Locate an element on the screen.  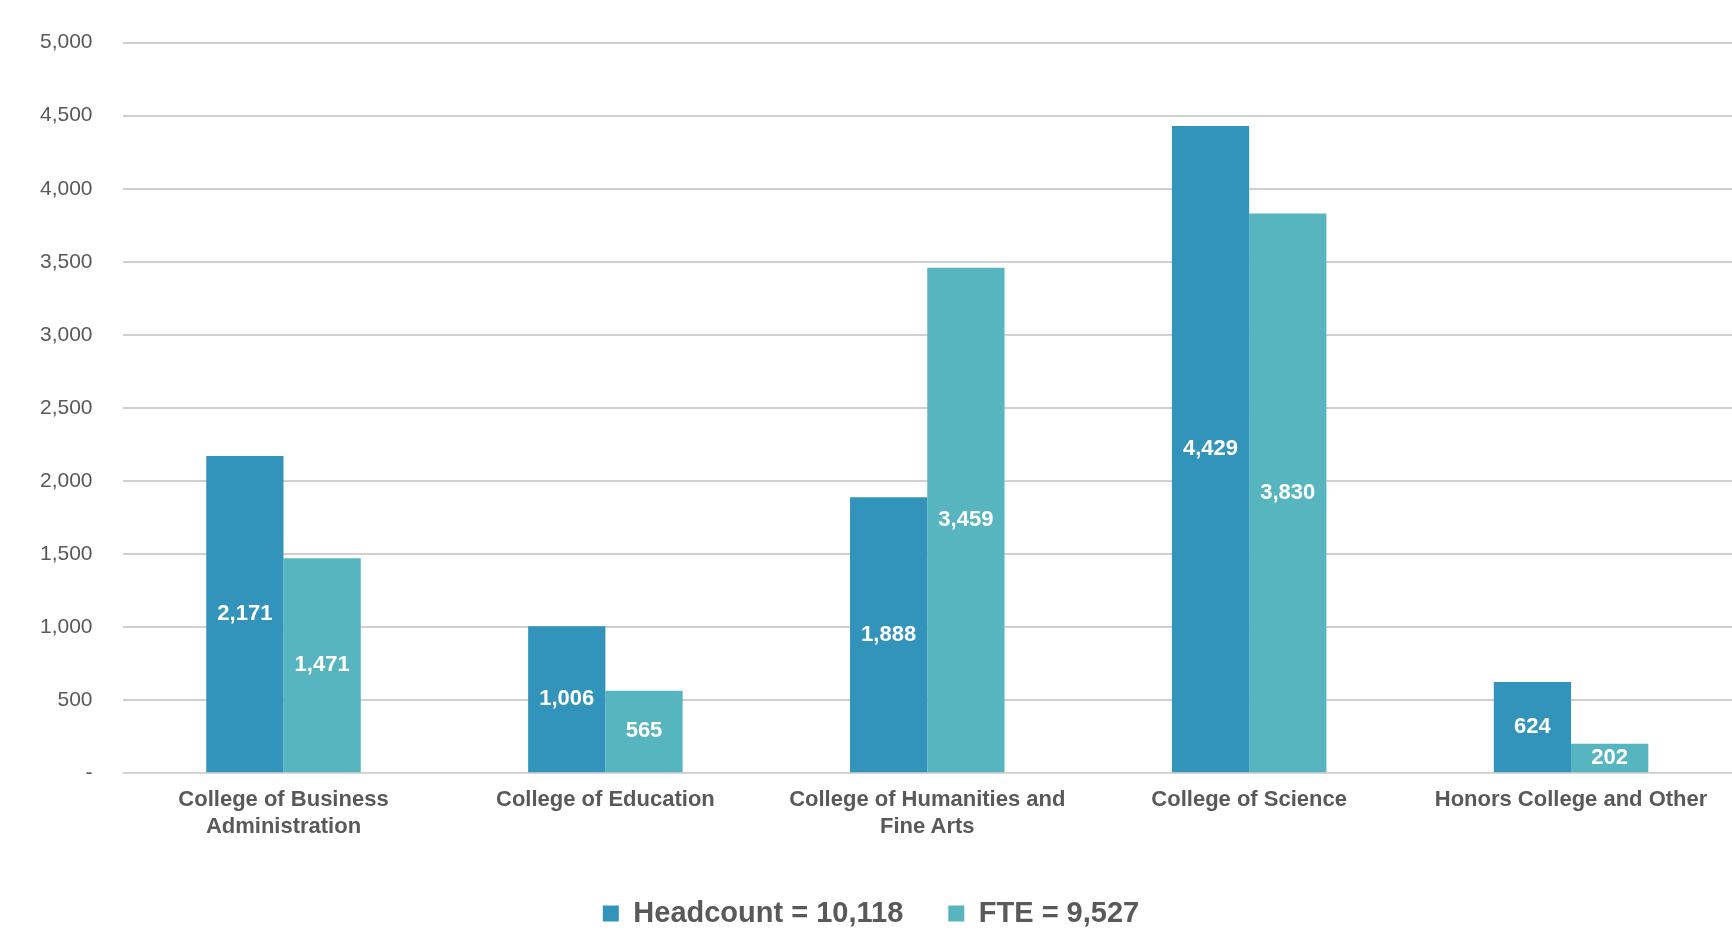
data-label: 4,429 is located at coordinates (1211, 448).